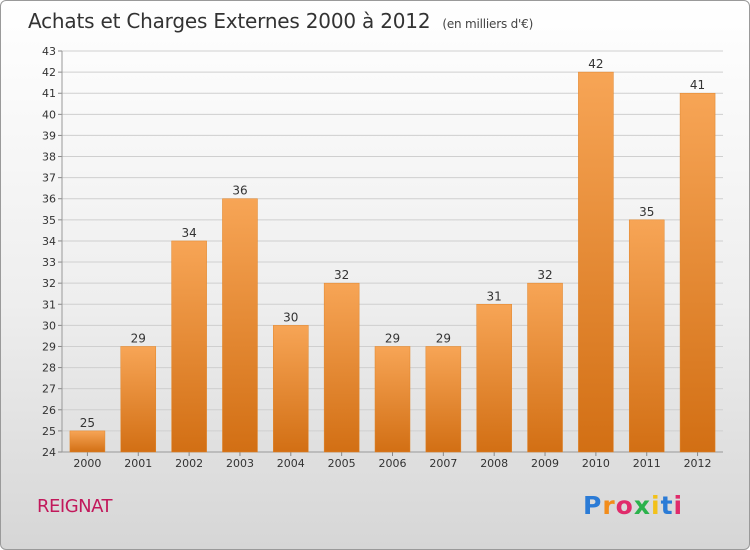 This screenshot has width=750, height=550. I want to click on logo-letter: o, so click(624, 505).